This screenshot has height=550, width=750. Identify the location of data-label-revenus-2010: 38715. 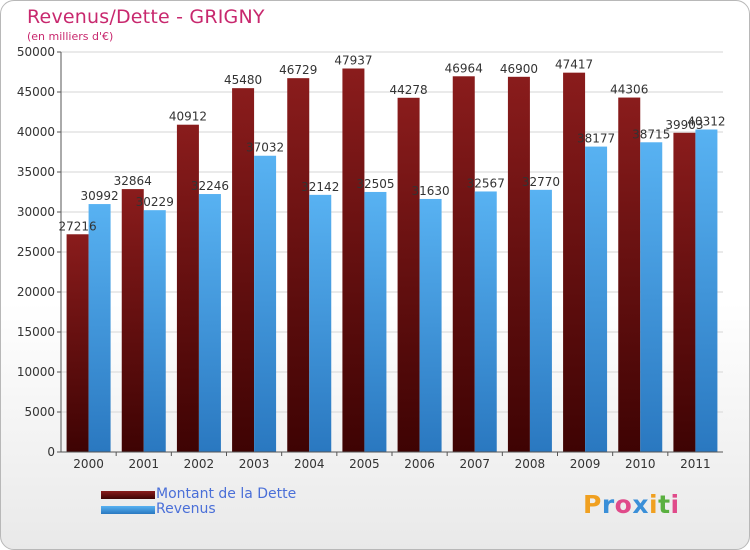
(651, 134).